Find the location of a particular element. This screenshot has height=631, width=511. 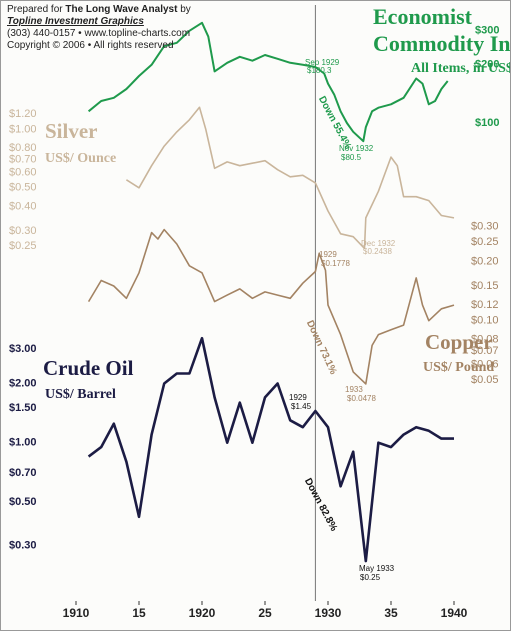

annotation: $0.2438 is located at coordinates (377, 251).